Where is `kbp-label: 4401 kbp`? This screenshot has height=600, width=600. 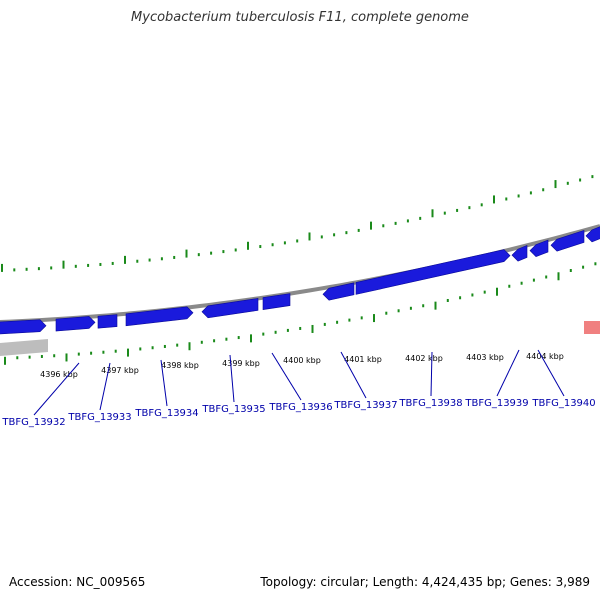 kbp-label: 4401 kbp is located at coordinates (363, 359).